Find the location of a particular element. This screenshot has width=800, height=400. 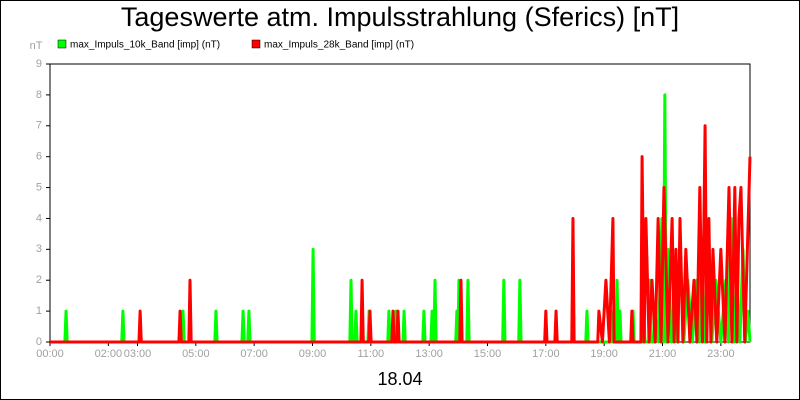

x-tick-label: 07:00 is located at coordinates (254, 354).